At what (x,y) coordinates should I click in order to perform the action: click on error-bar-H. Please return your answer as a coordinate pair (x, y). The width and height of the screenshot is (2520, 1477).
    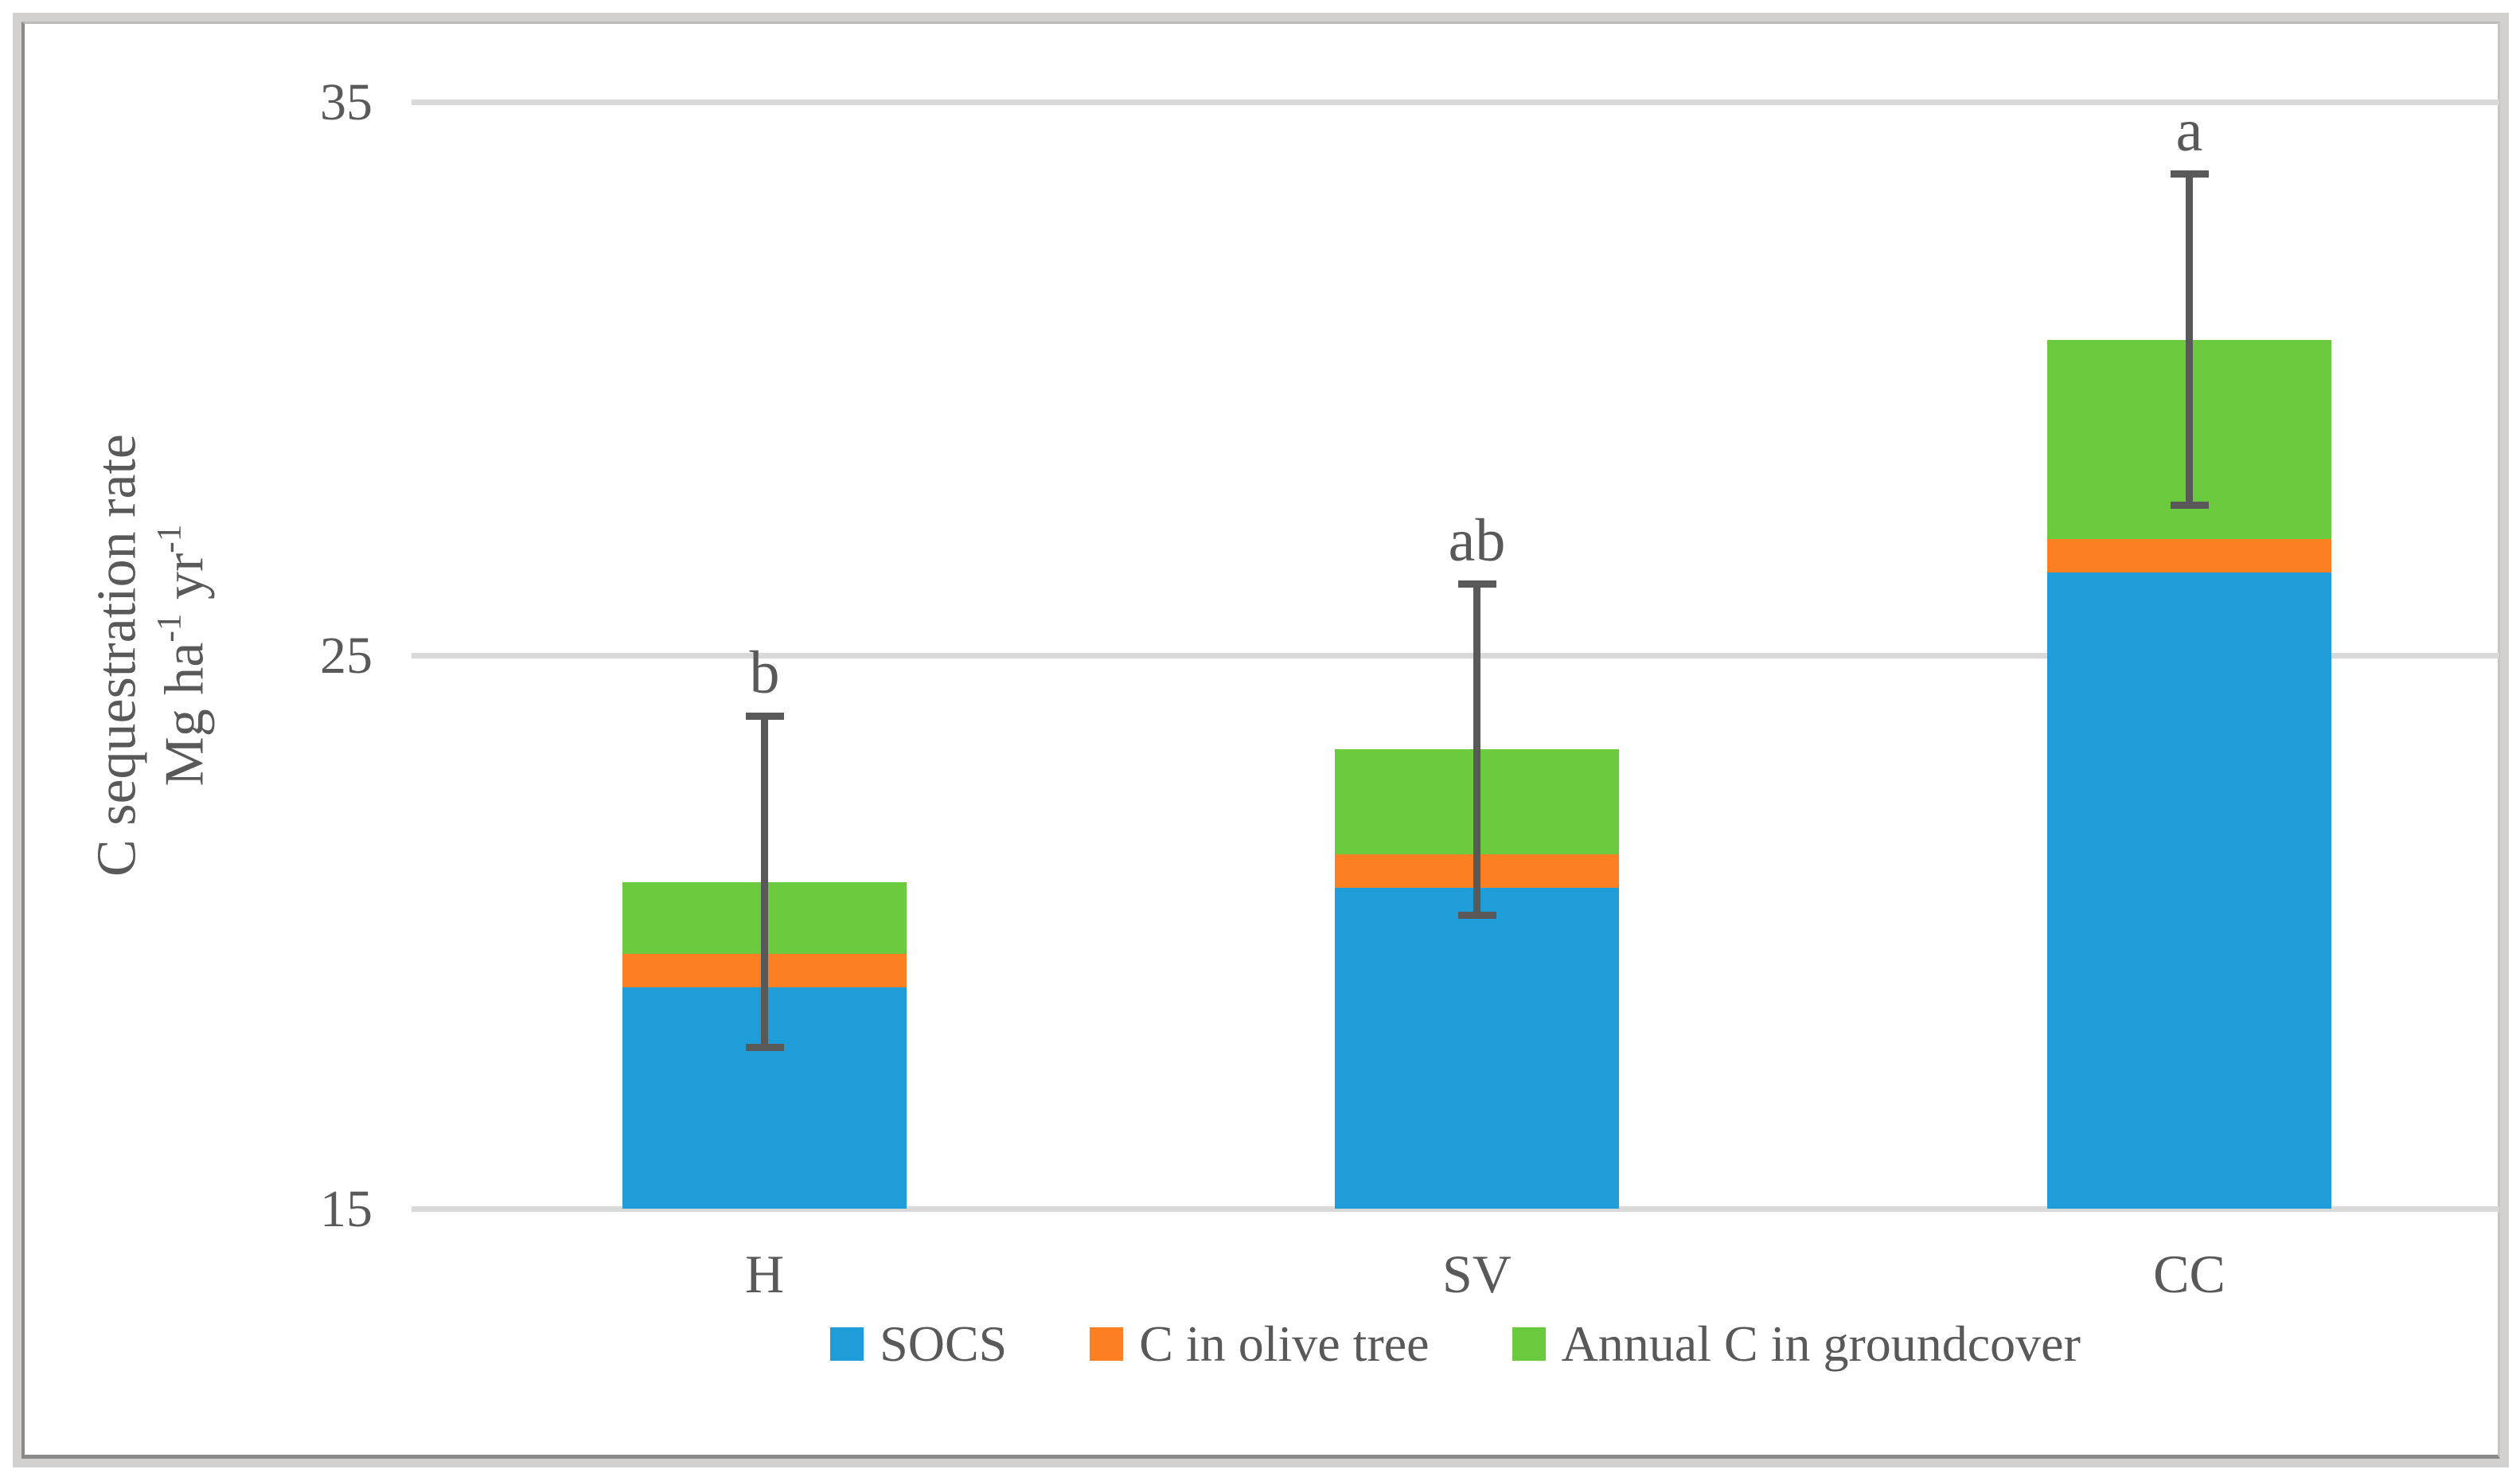
    Looking at the image, I should click on (764, 882).